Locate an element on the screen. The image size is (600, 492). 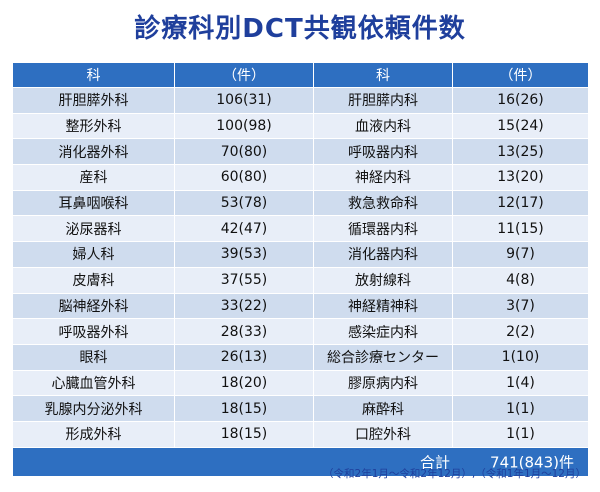
department-right: 麻酔科 is located at coordinates (383, 408).